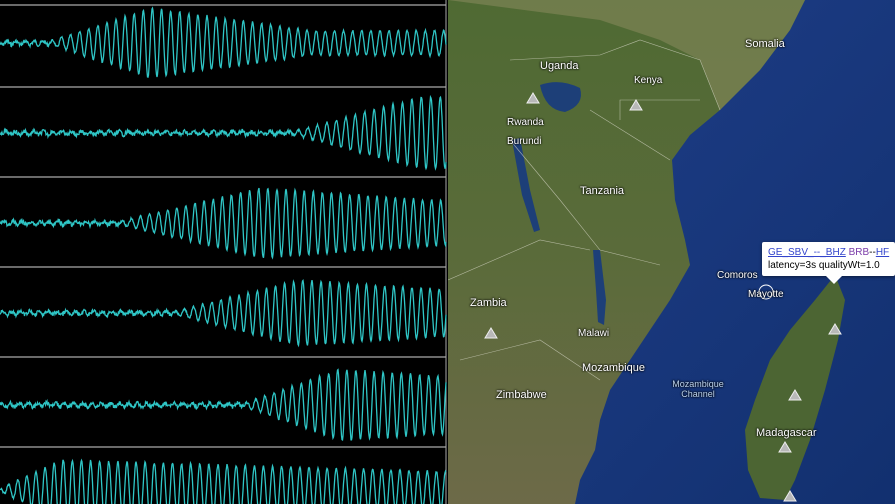 This screenshot has height=504, width=895. I want to click on map-label-madagascar: Madagascar, so click(786, 433).